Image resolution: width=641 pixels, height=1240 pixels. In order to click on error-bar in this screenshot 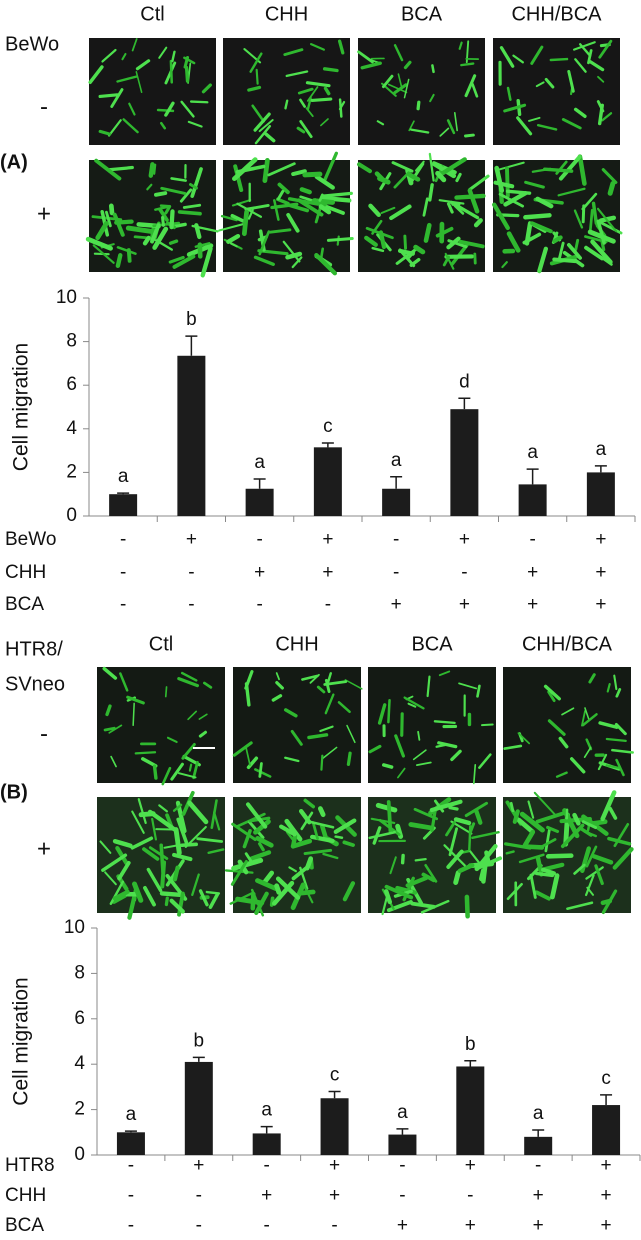, I will do `click(327, 445)`.